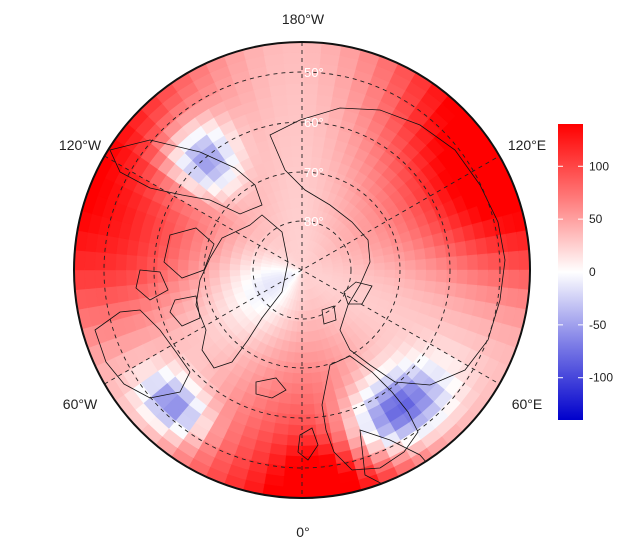 This screenshot has width=625, height=552. Describe the element at coordinates (314, 172) in the screenshot. I see `lat-label-70: 70°` at that location.